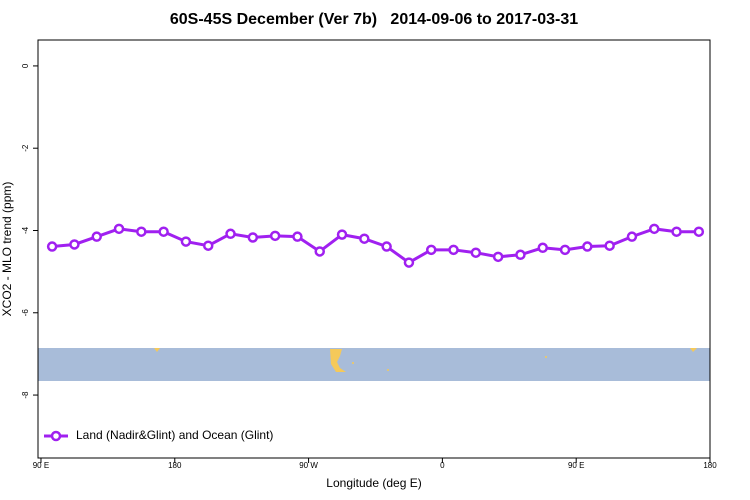 The image size is (750, 500). Describe the element at coordinates (25, 65) in the screenshot. I see `y-tick-label: 0` at that location.